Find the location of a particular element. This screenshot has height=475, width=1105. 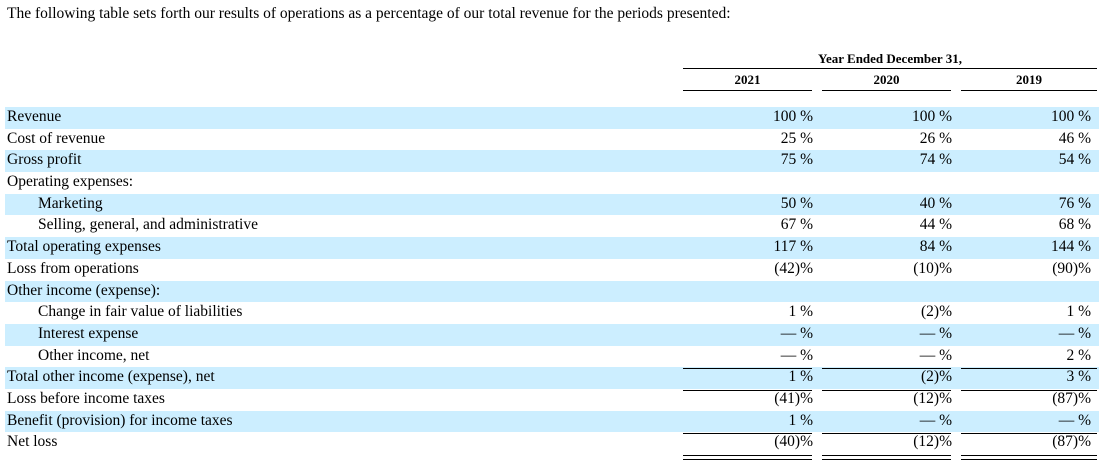

year-header-2021: 2021 is located at coordinates (747, 79).